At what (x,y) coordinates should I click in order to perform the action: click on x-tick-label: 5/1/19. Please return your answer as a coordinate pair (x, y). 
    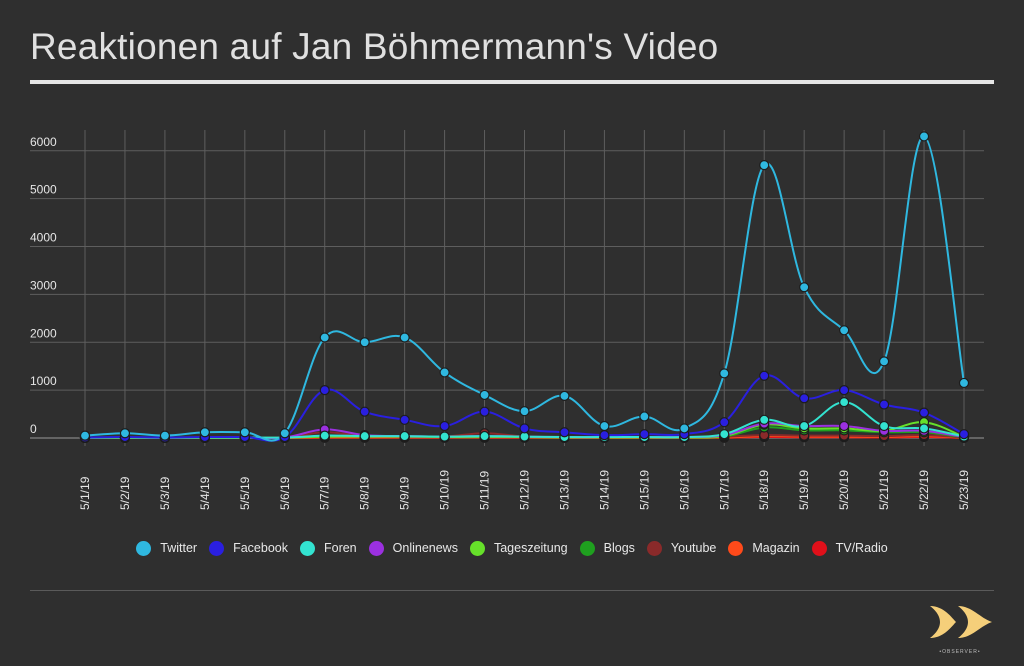
    Looking at the image, I should click on (85, 493).